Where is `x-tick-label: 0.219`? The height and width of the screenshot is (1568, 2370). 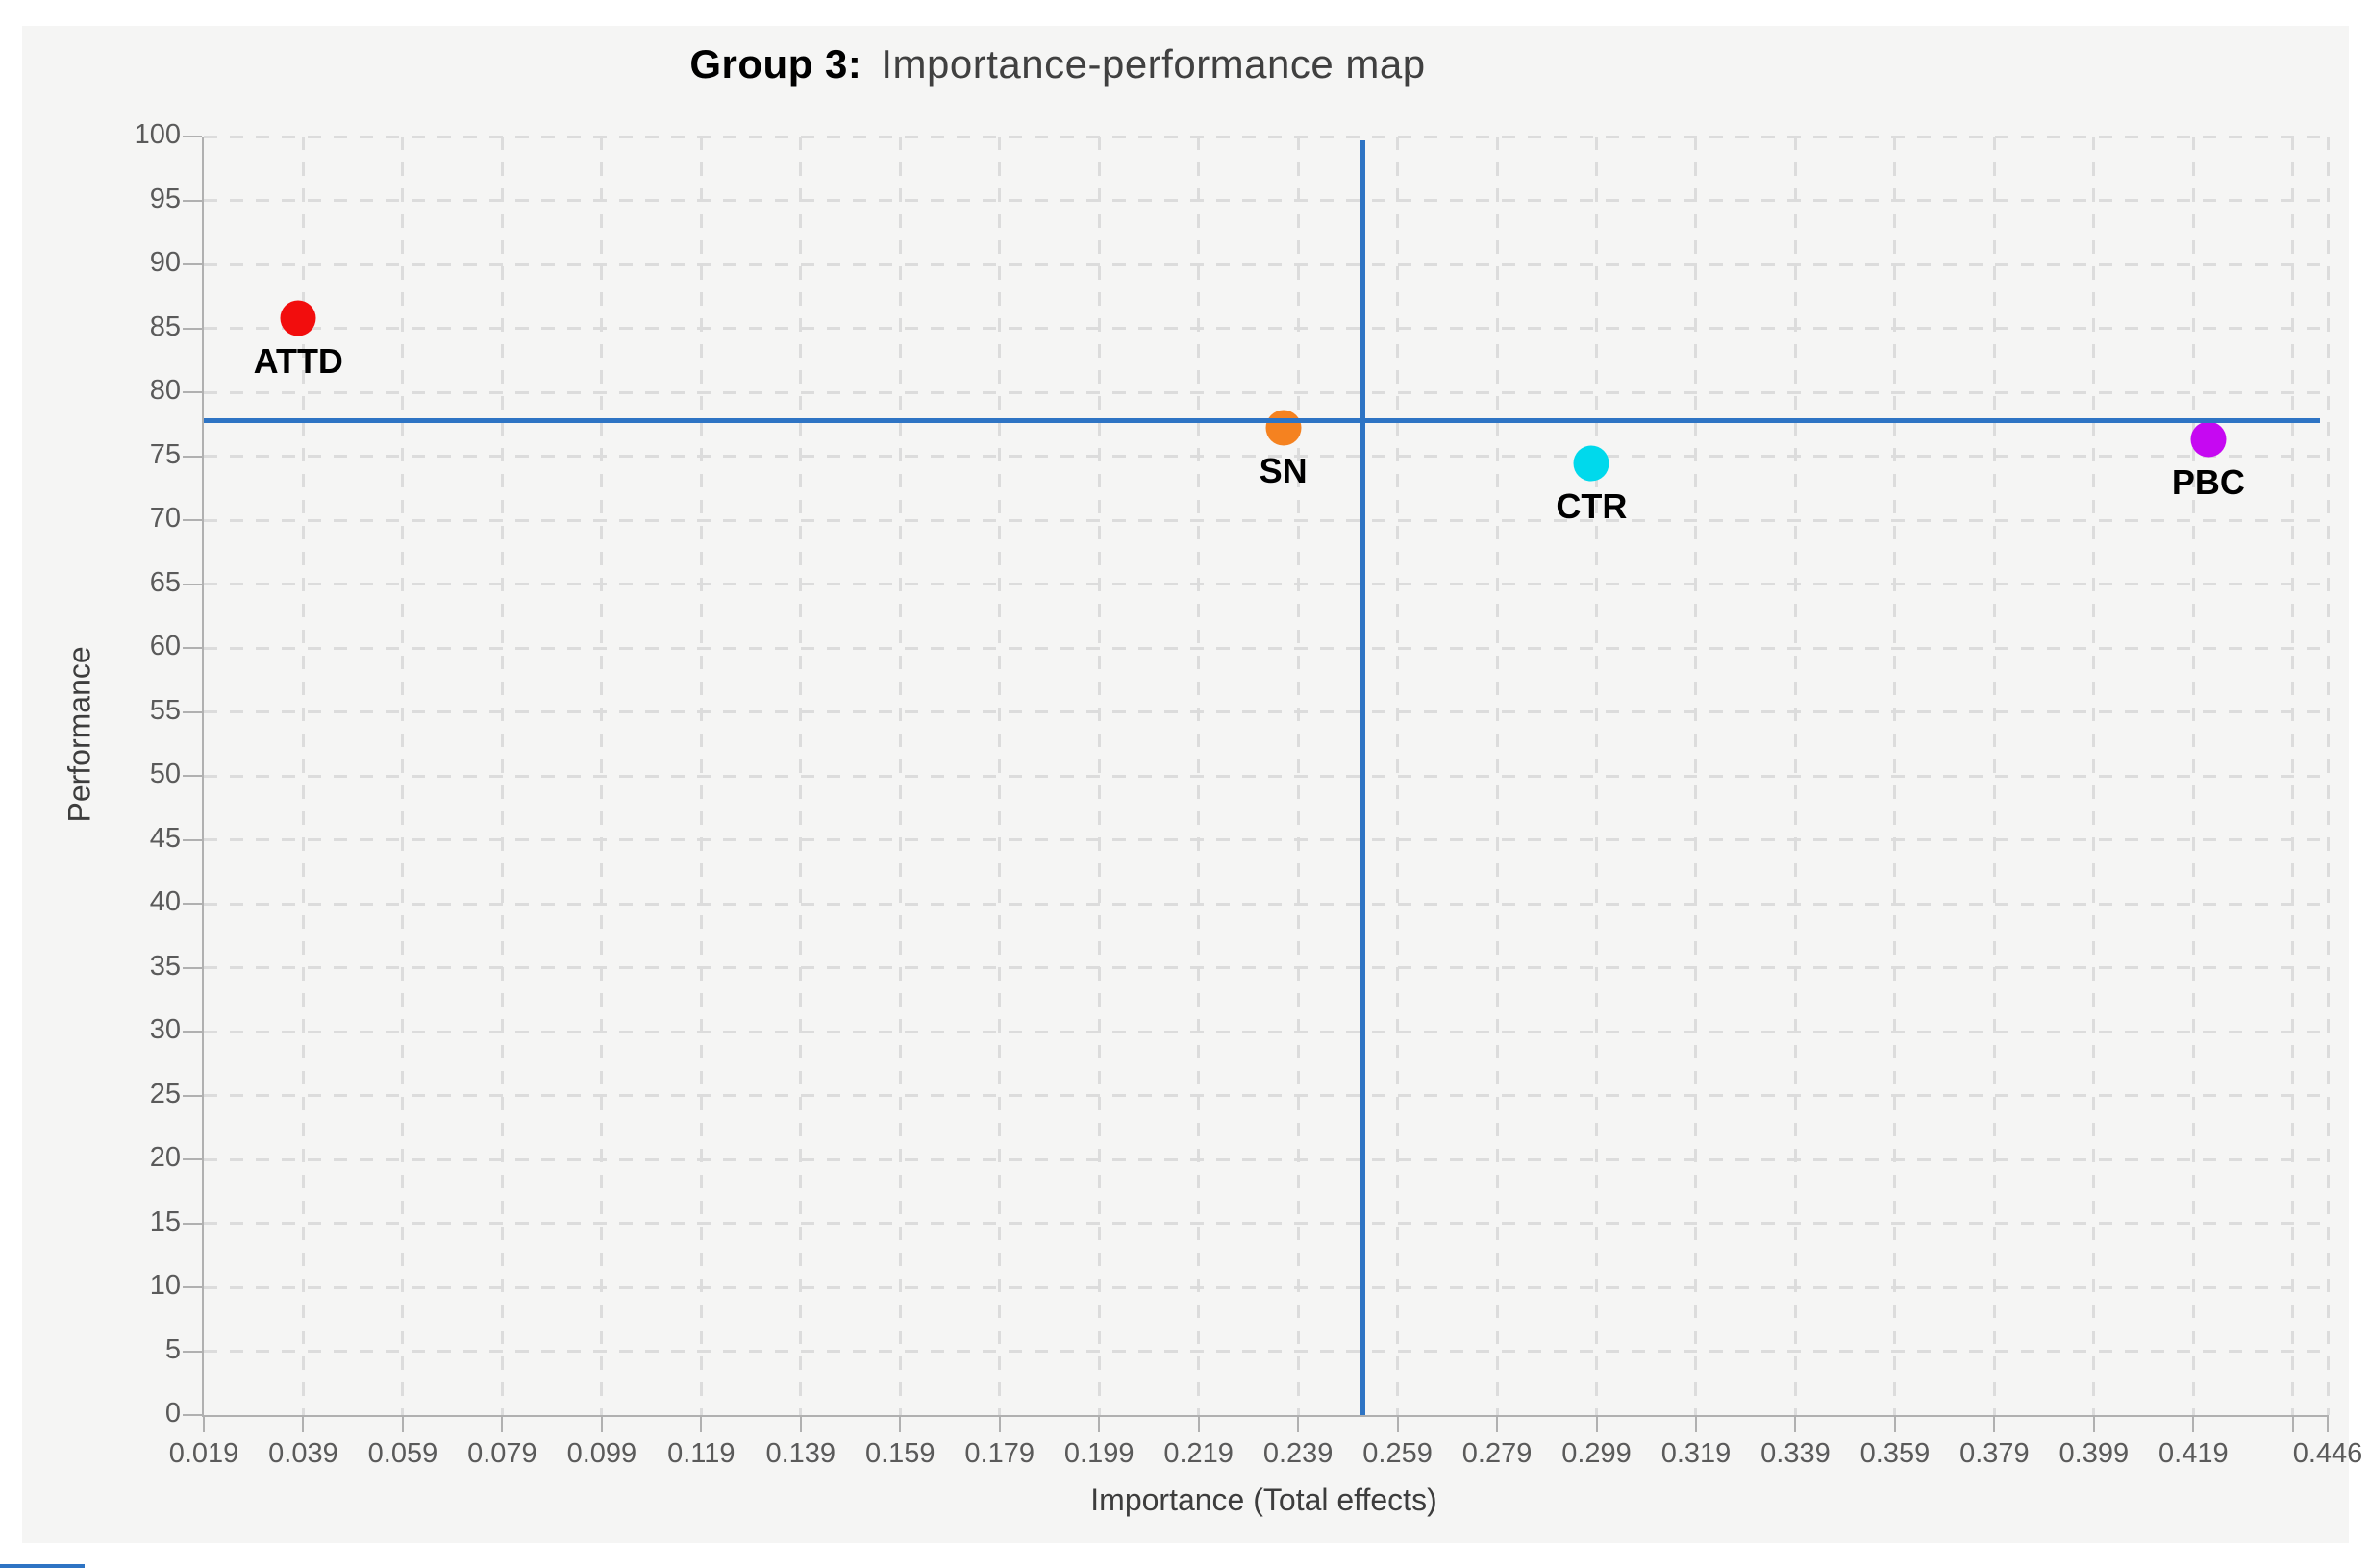
x-tick-label: 0.219 is located at coordinates (1199, 1453).